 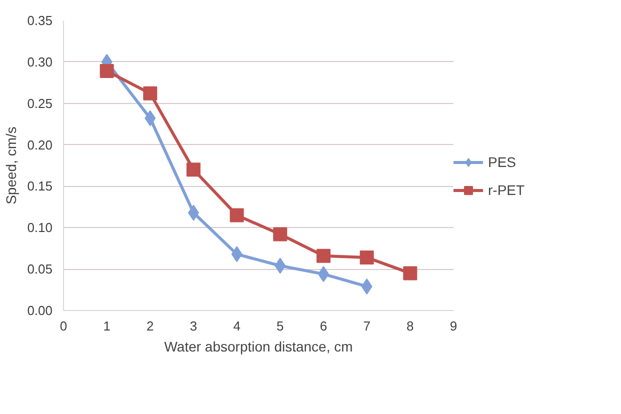 What do you see at coordinates (40, 186) in the screenshot?
I see `y-tick-label: 0.15` at bounding box center [40, 186].